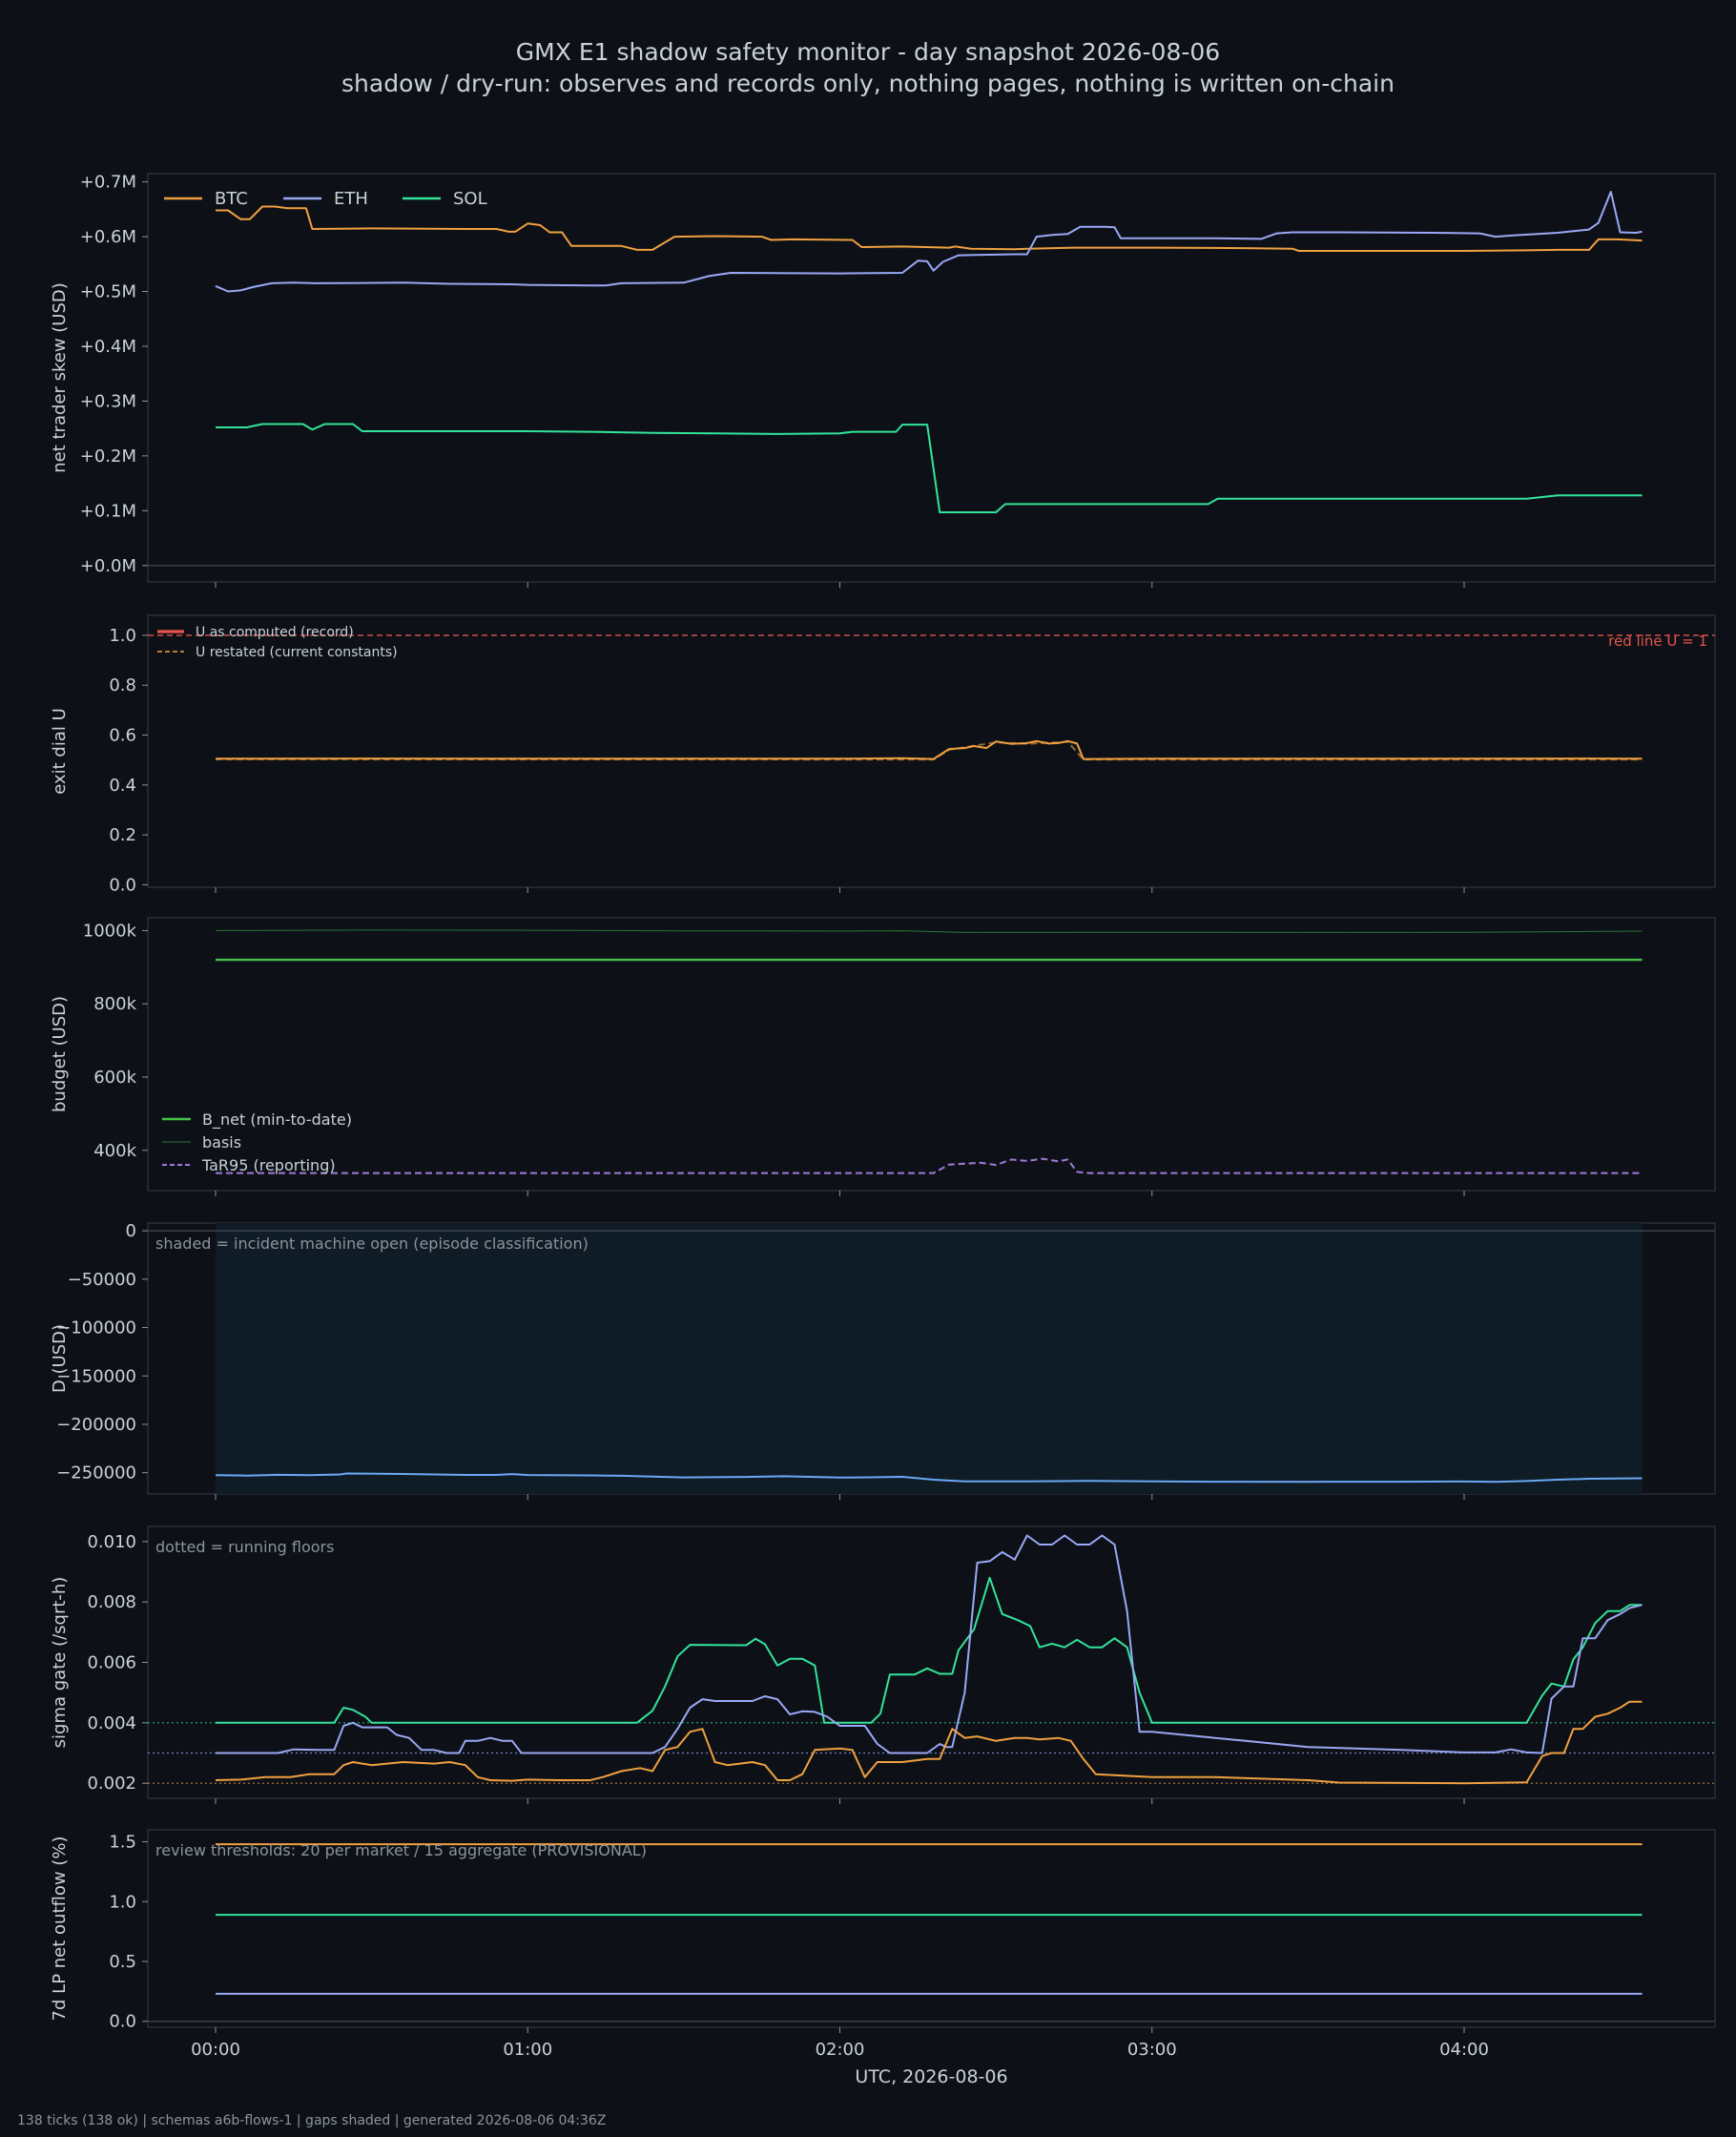 Image resolution: width=1736 pixels, height=2137 pixels. What do you see at coordinates (96, 1473) in the screenshot?
I see `y-tick-label: −250000` at bounding box center [96, 1473].